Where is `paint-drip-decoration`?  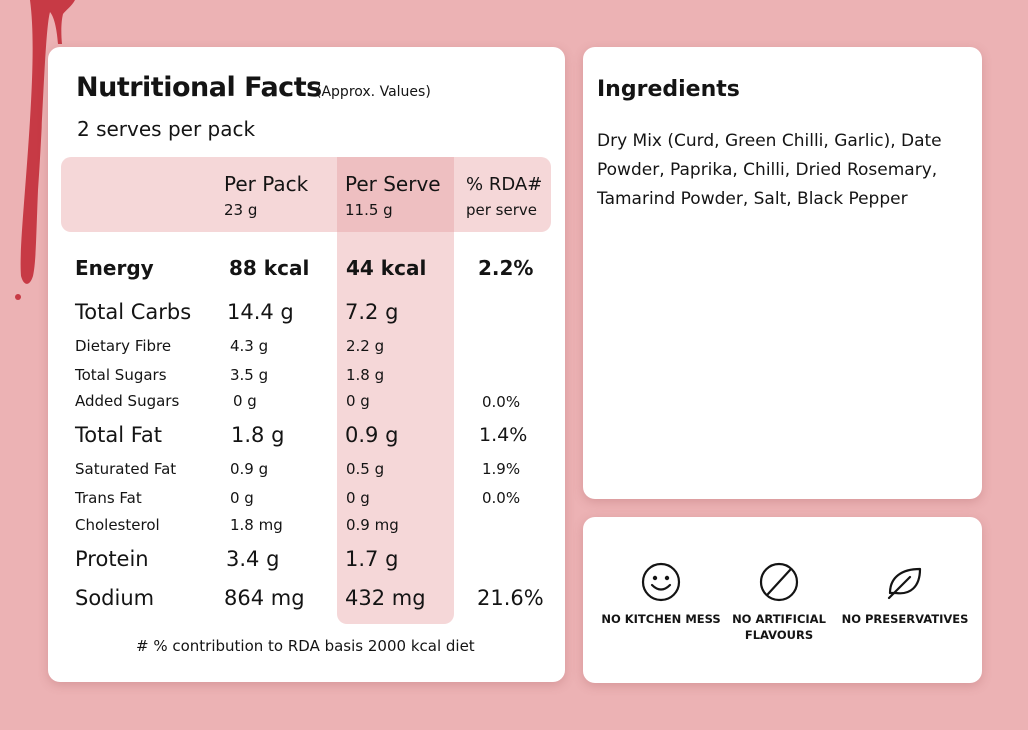
paint-drip-decoration is located at coordinates (45, 150).